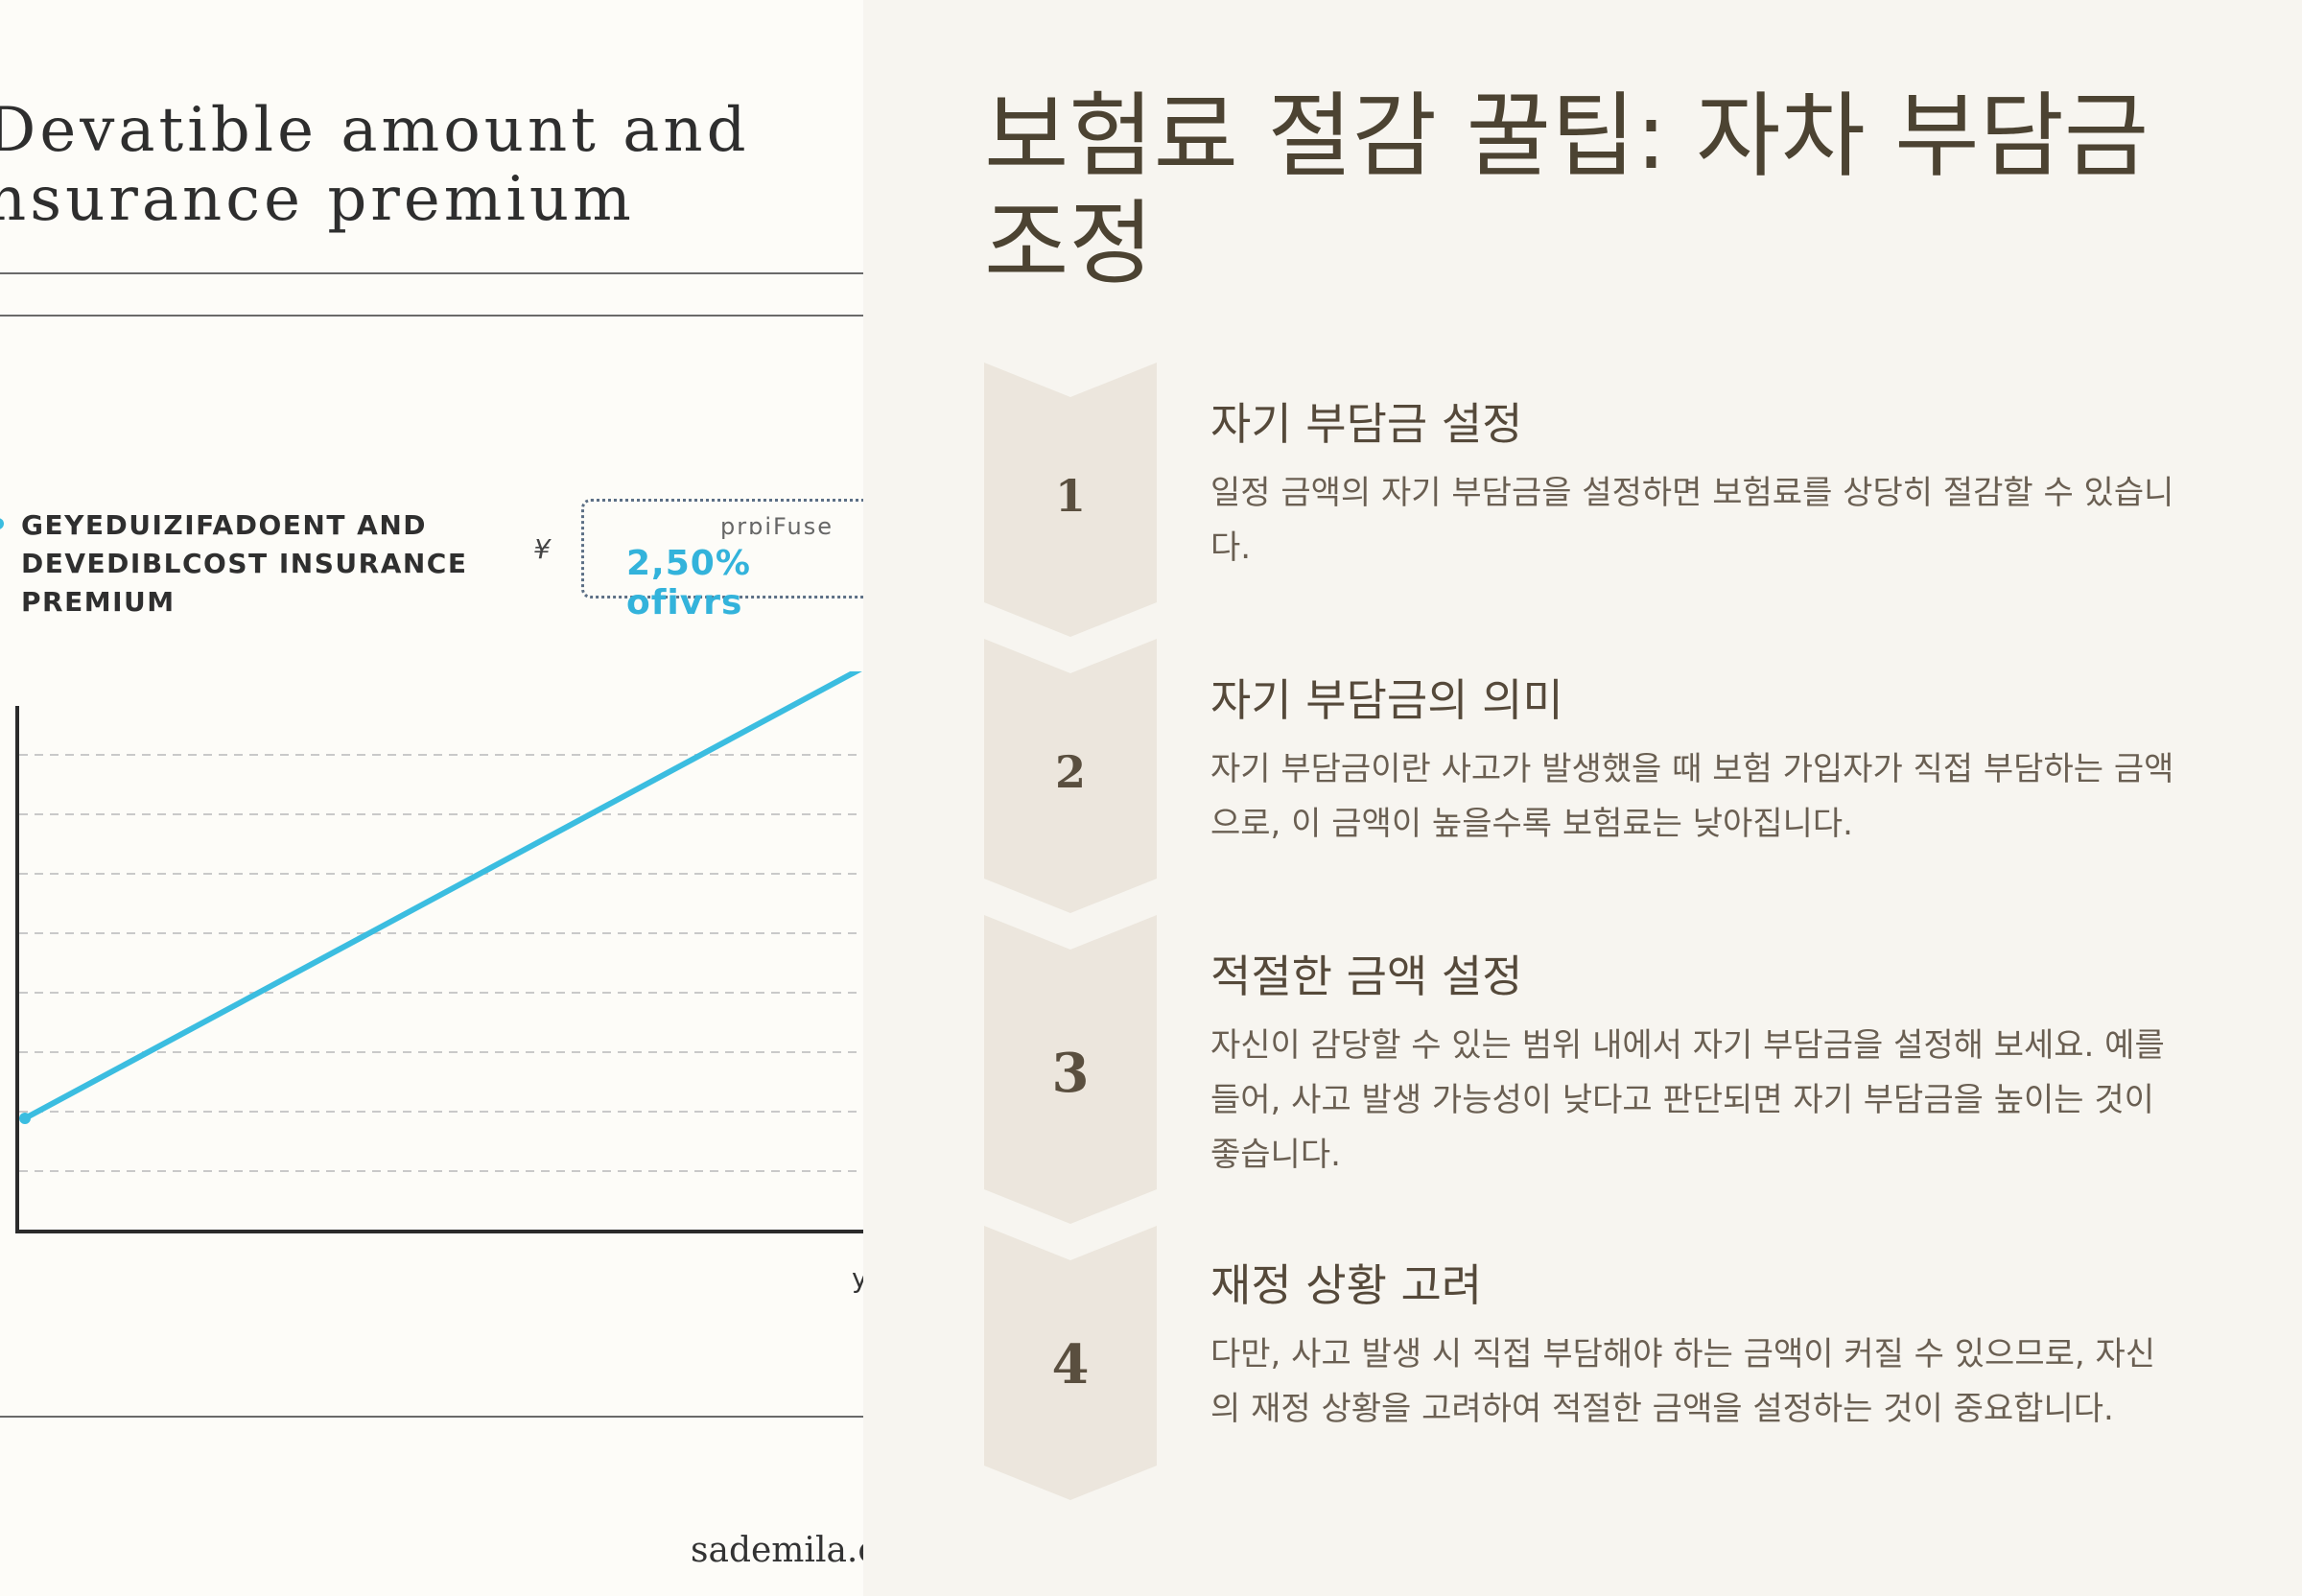 This screenshot has height=1596, width=2302. I want to click on step-number-4: 4, so click(1070, 1364).